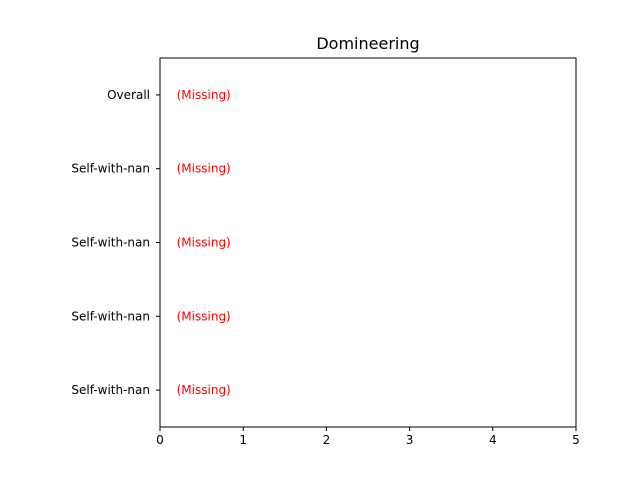 This screenshot has width=640, height=480. I want to click on x-tick-label: 3, so click(410, 440).